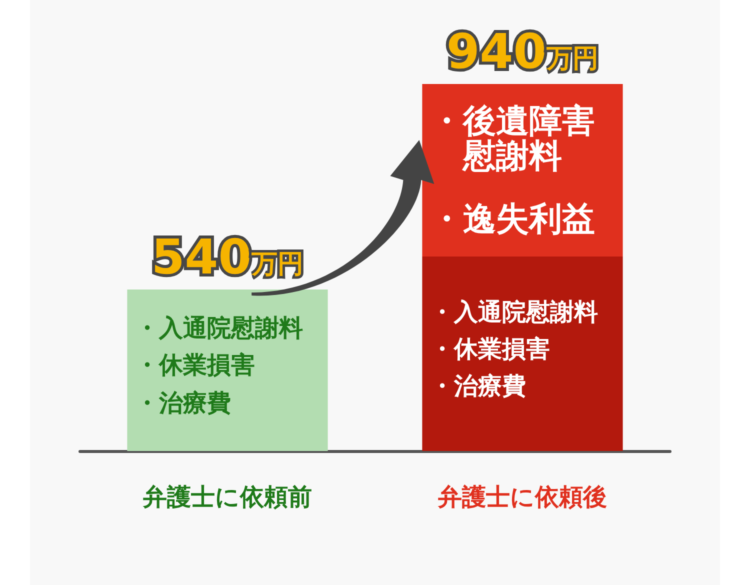 This screenshot has width=750, height=585. What do you see at coordinates (522, 52) in the screenshot?
I see `annotation: 940万円` at bounding box center [522, 52].